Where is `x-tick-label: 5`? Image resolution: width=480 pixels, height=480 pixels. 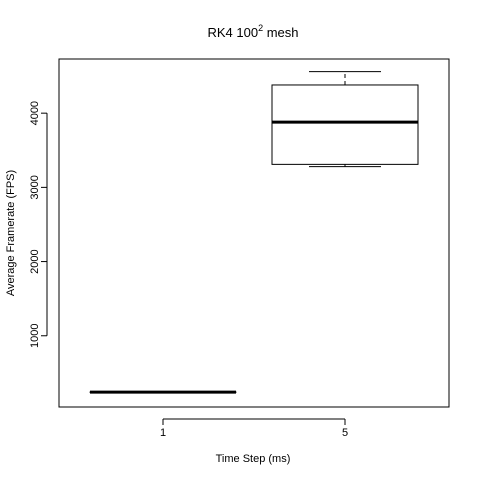 x-tick-label: 5 is located at coordinates (345, 433).